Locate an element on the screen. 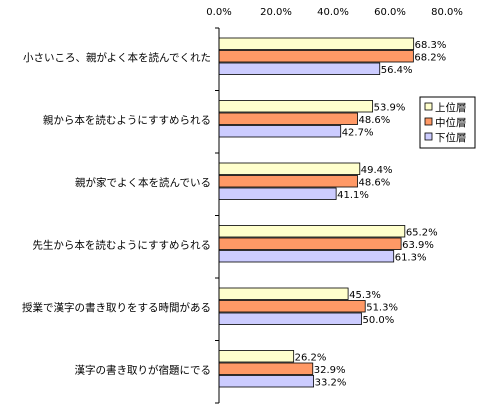 The height and width of the screenshot is (415, 480). data-label: 45.3% is located at coordinates (365, 295).